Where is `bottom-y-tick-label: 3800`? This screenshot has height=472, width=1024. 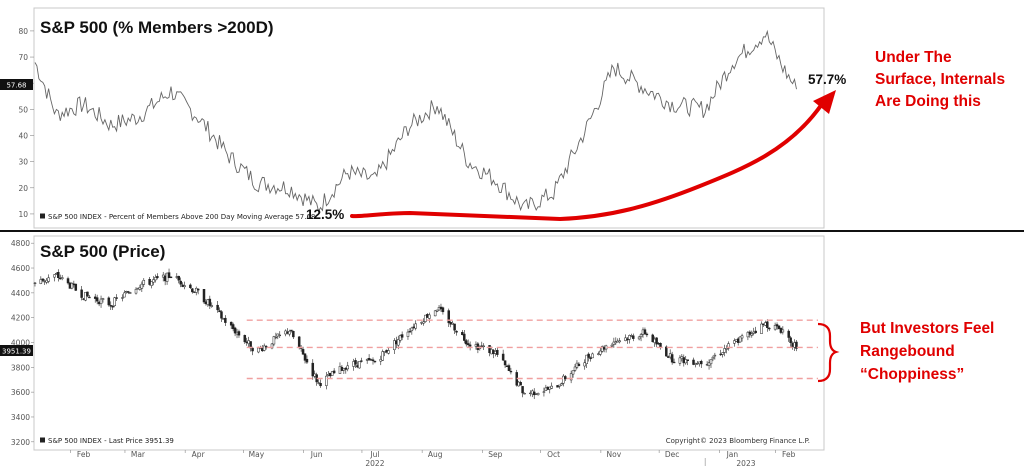
bottom-y-tick-label: 3800 is located at coordinates (20, 367).